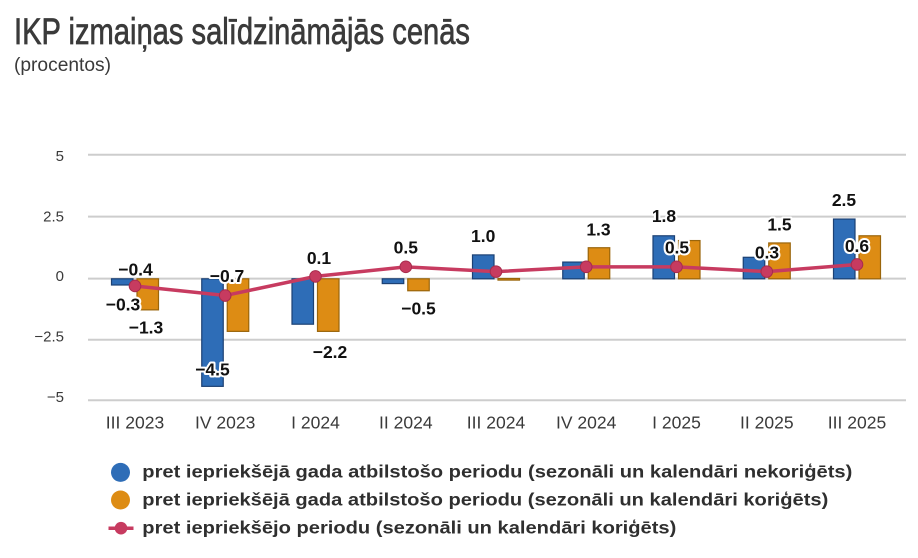  I want to click on svg-text: 1.3, so click(598, 229).